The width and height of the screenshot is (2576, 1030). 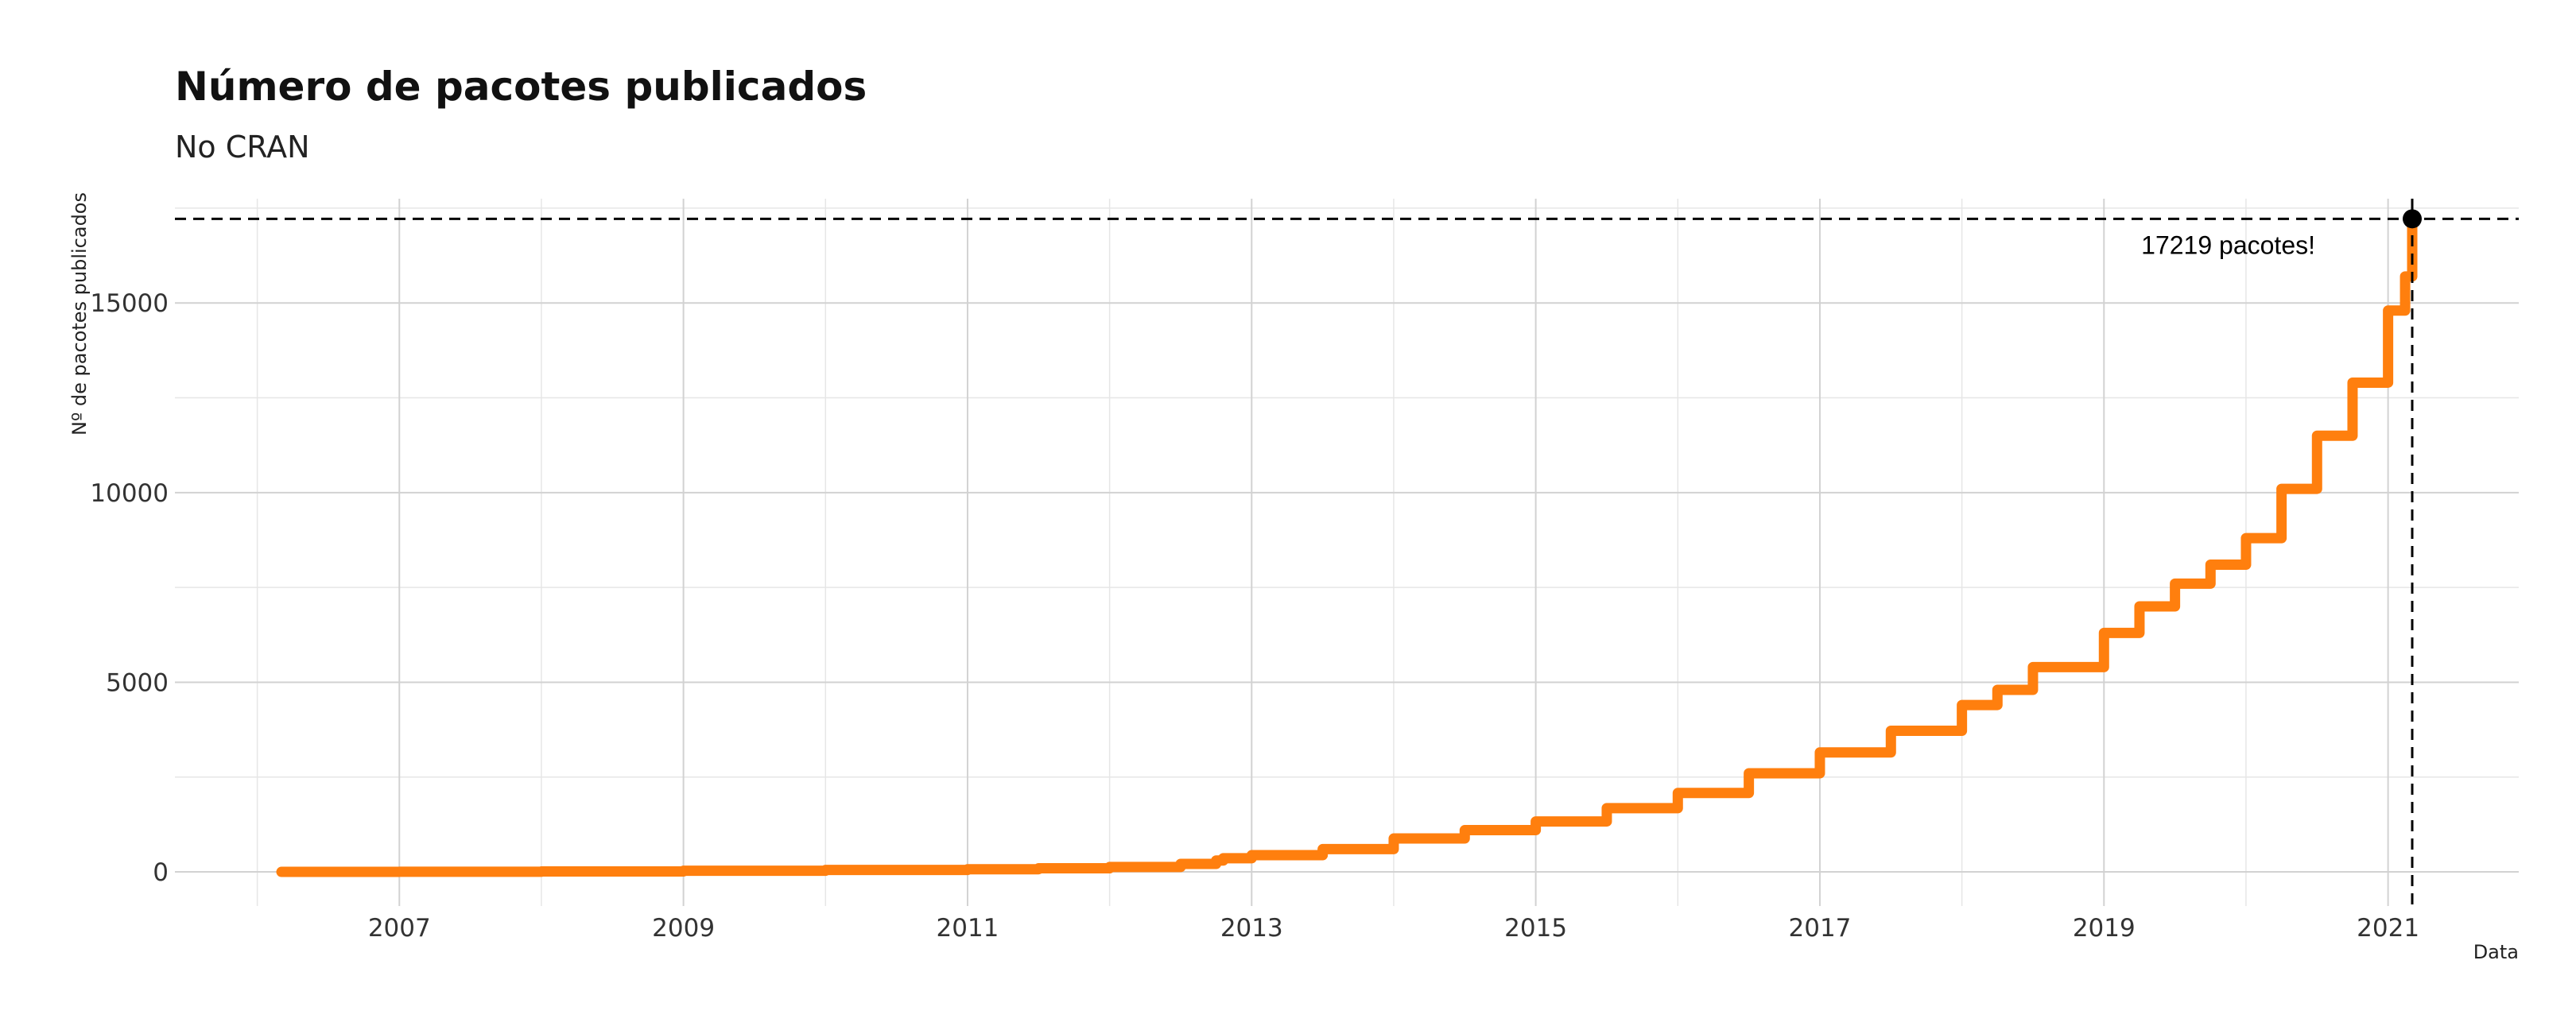 What do you see at coordinates (400, 928) in the screenshot?
I see `x-tick-label: 2007` at bounding box center [400, 928].